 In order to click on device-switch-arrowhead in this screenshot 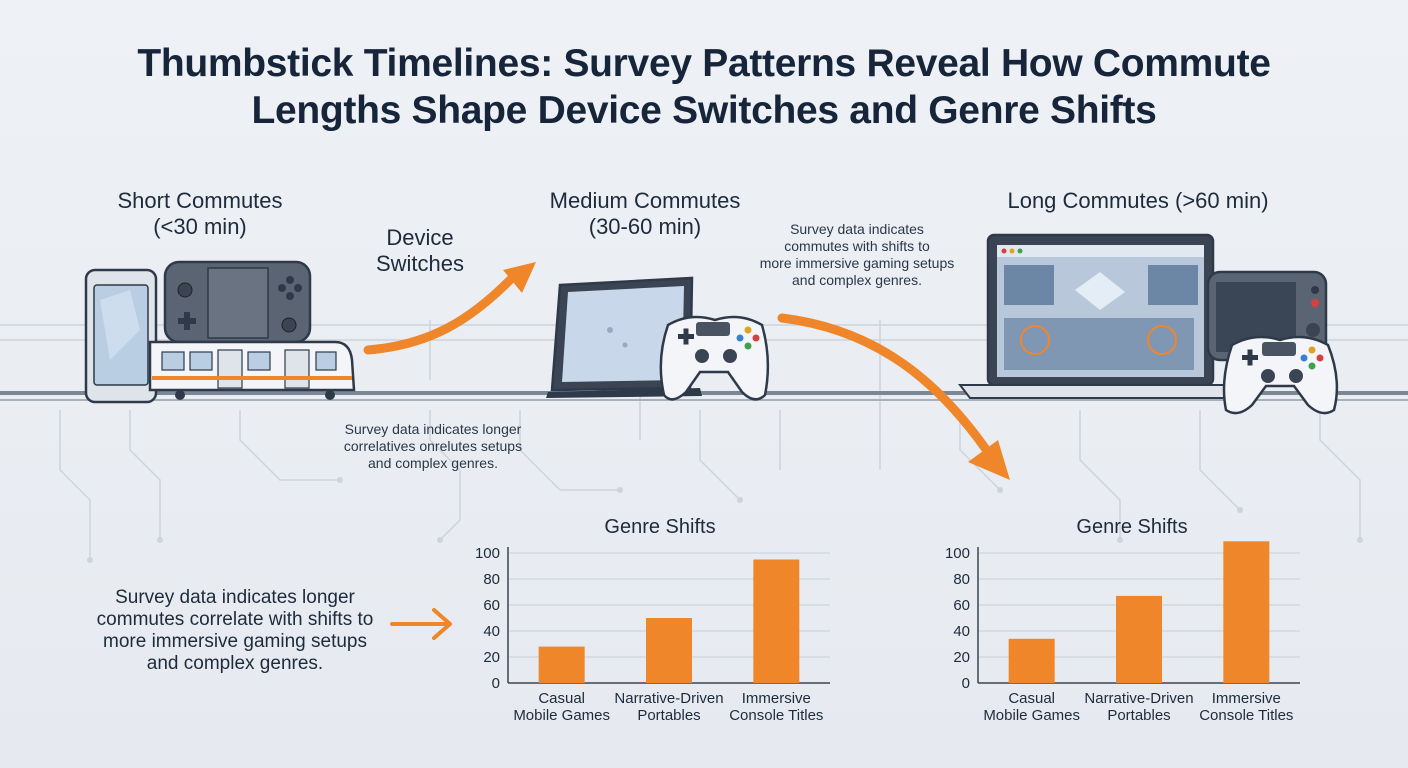, I will do `click(519, 277)`.